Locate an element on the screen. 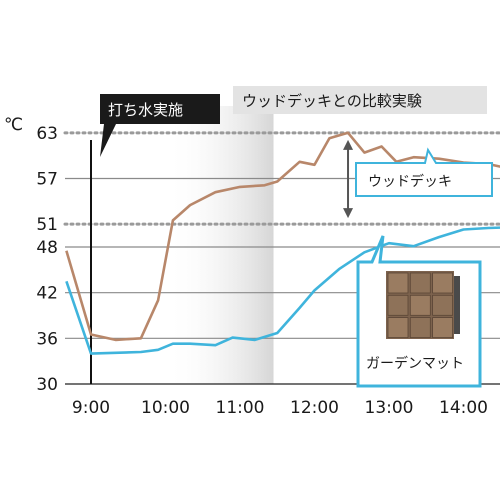 Image resolution: width=500 pixels, height=500 pixels. difference-arrow is located at coordinates (348, 179).